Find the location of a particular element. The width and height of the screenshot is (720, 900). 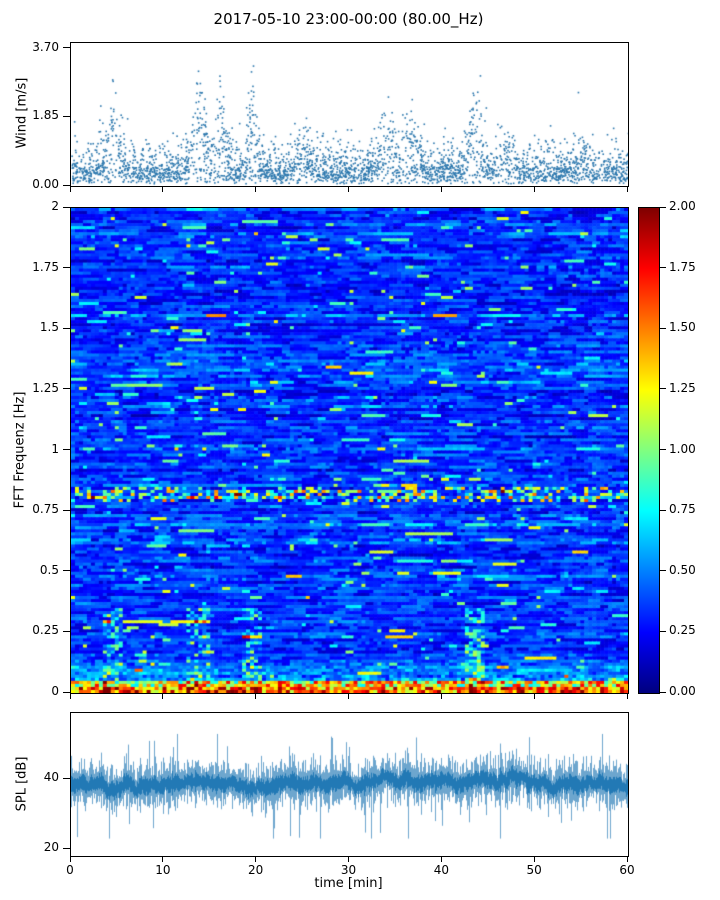

y-tick-label: 1.75 is located at coordinates (45, 266).